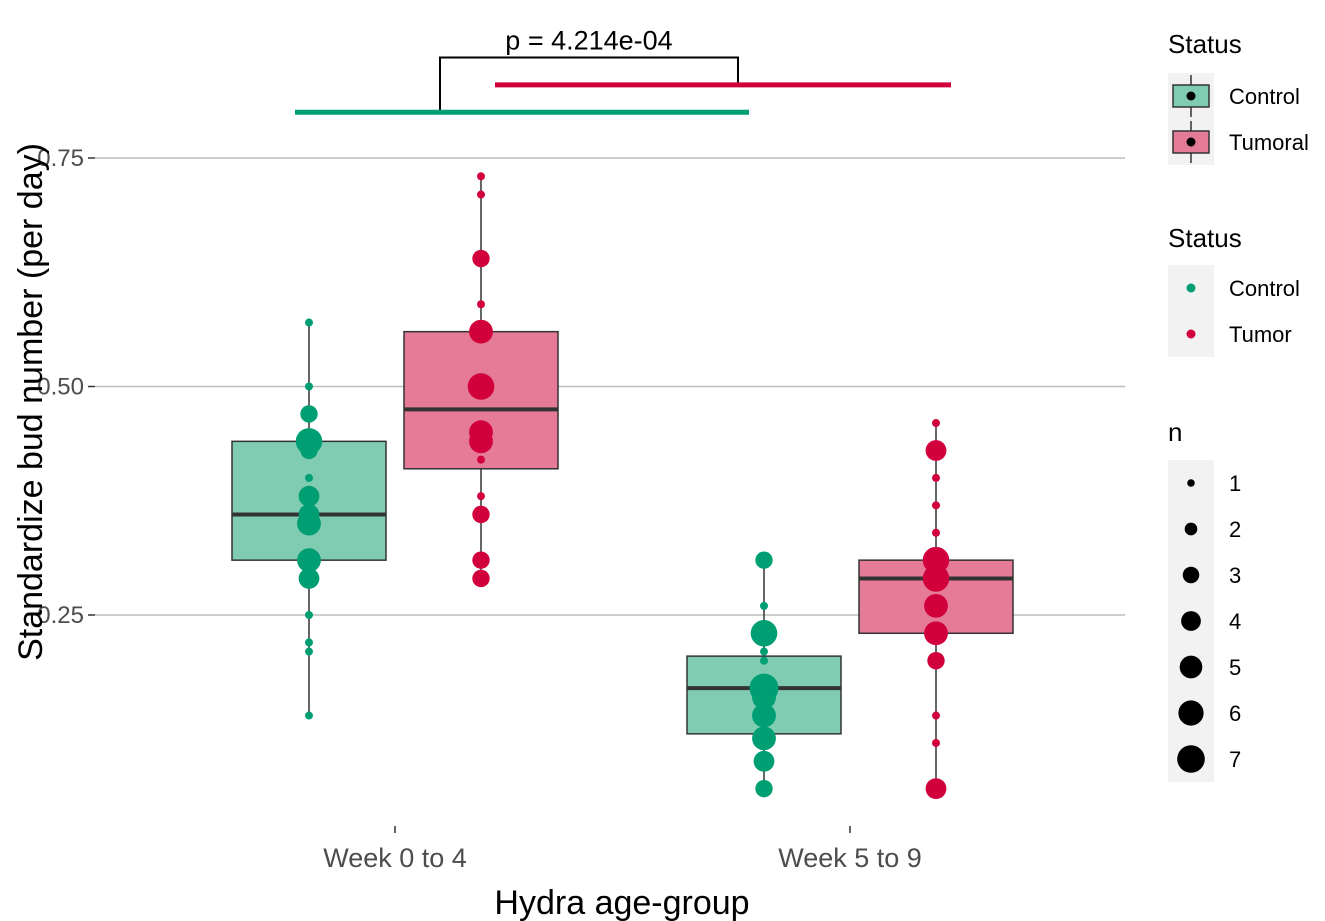 This screenshot has height=921, width=1325. I want to click on y-tick-label: 0.75, so click(60, 158).